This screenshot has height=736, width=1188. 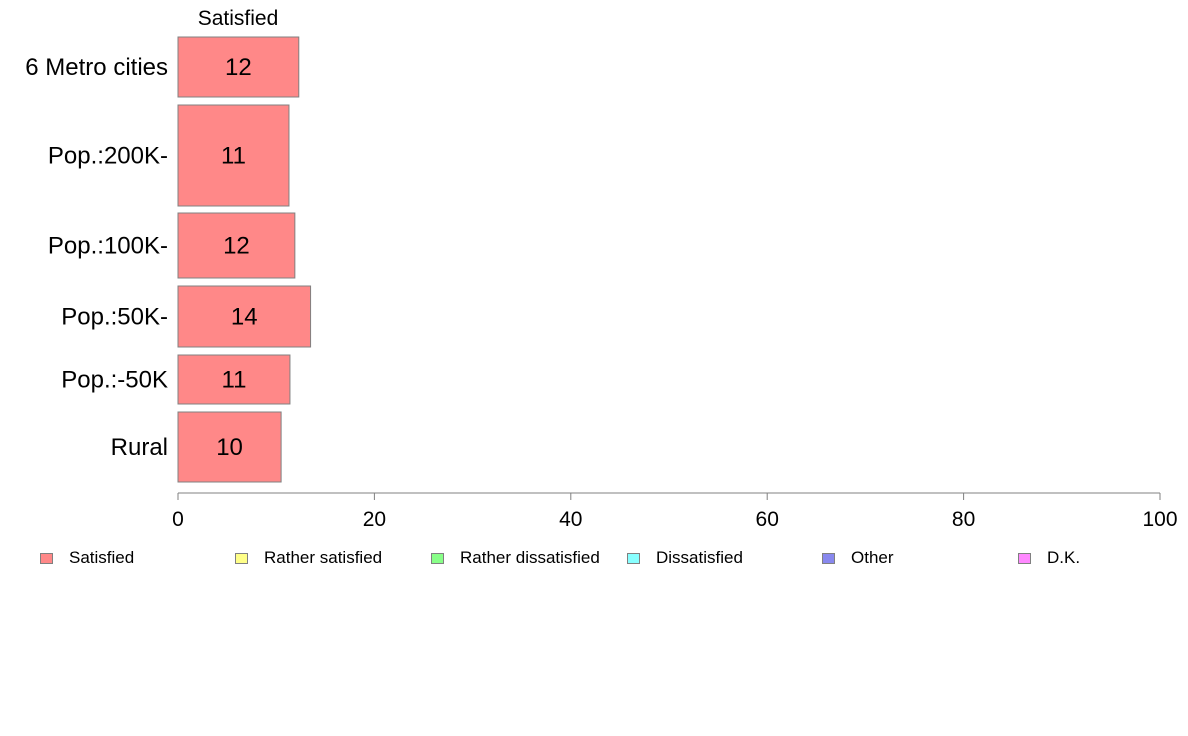 I want to click on legend-label: Satisfied, so click(x=102, y=557).